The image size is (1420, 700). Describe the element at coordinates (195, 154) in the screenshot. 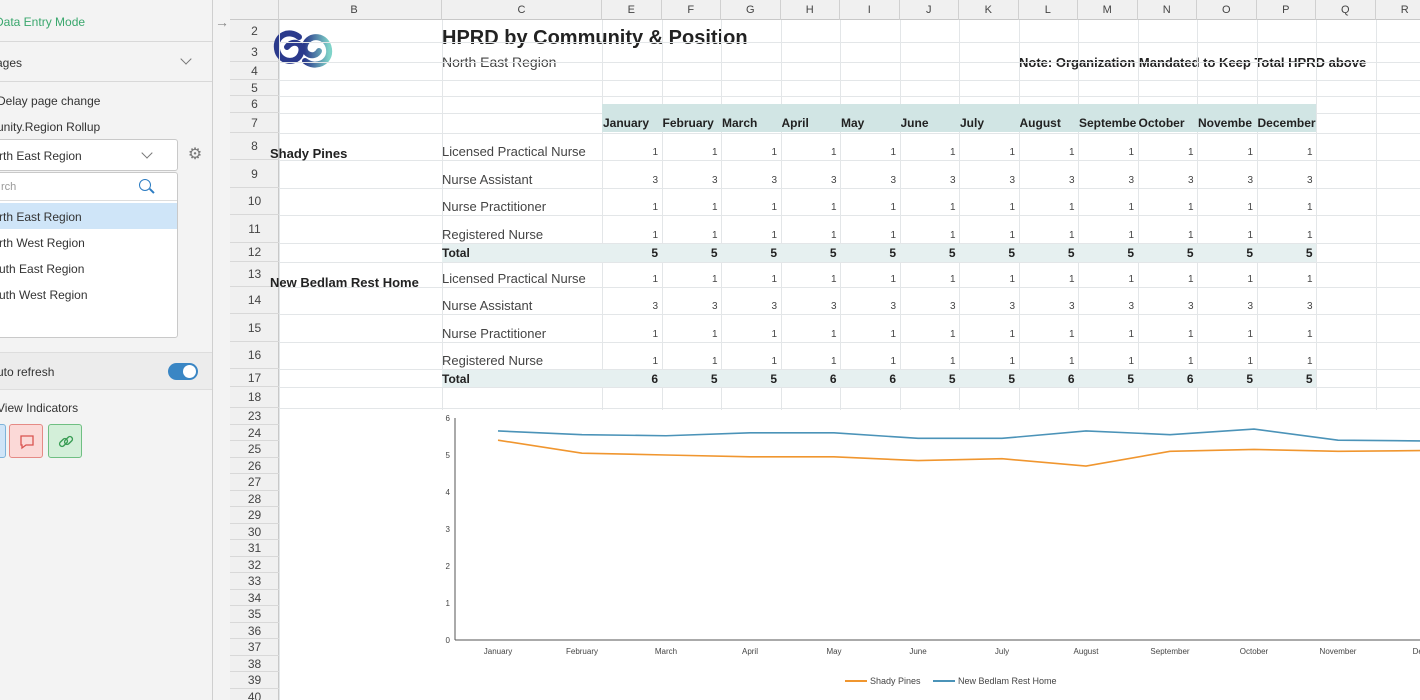

I see `gear-icon: ⚙` at that location.